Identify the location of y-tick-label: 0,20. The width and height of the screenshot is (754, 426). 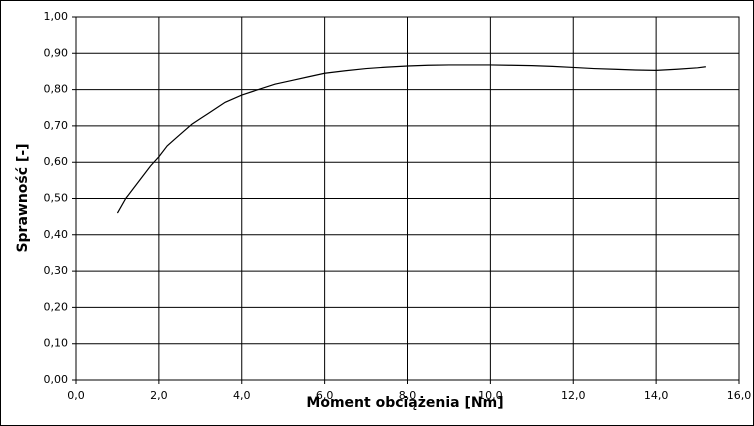
(56, 306).